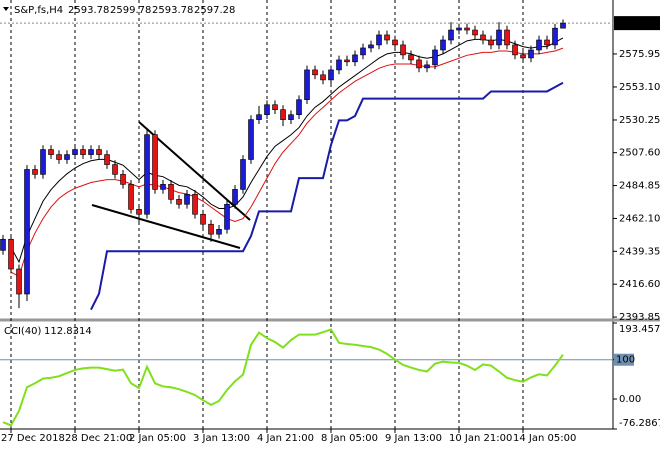  I want to click on indicator-value: 112.8314, so click(68, 331).